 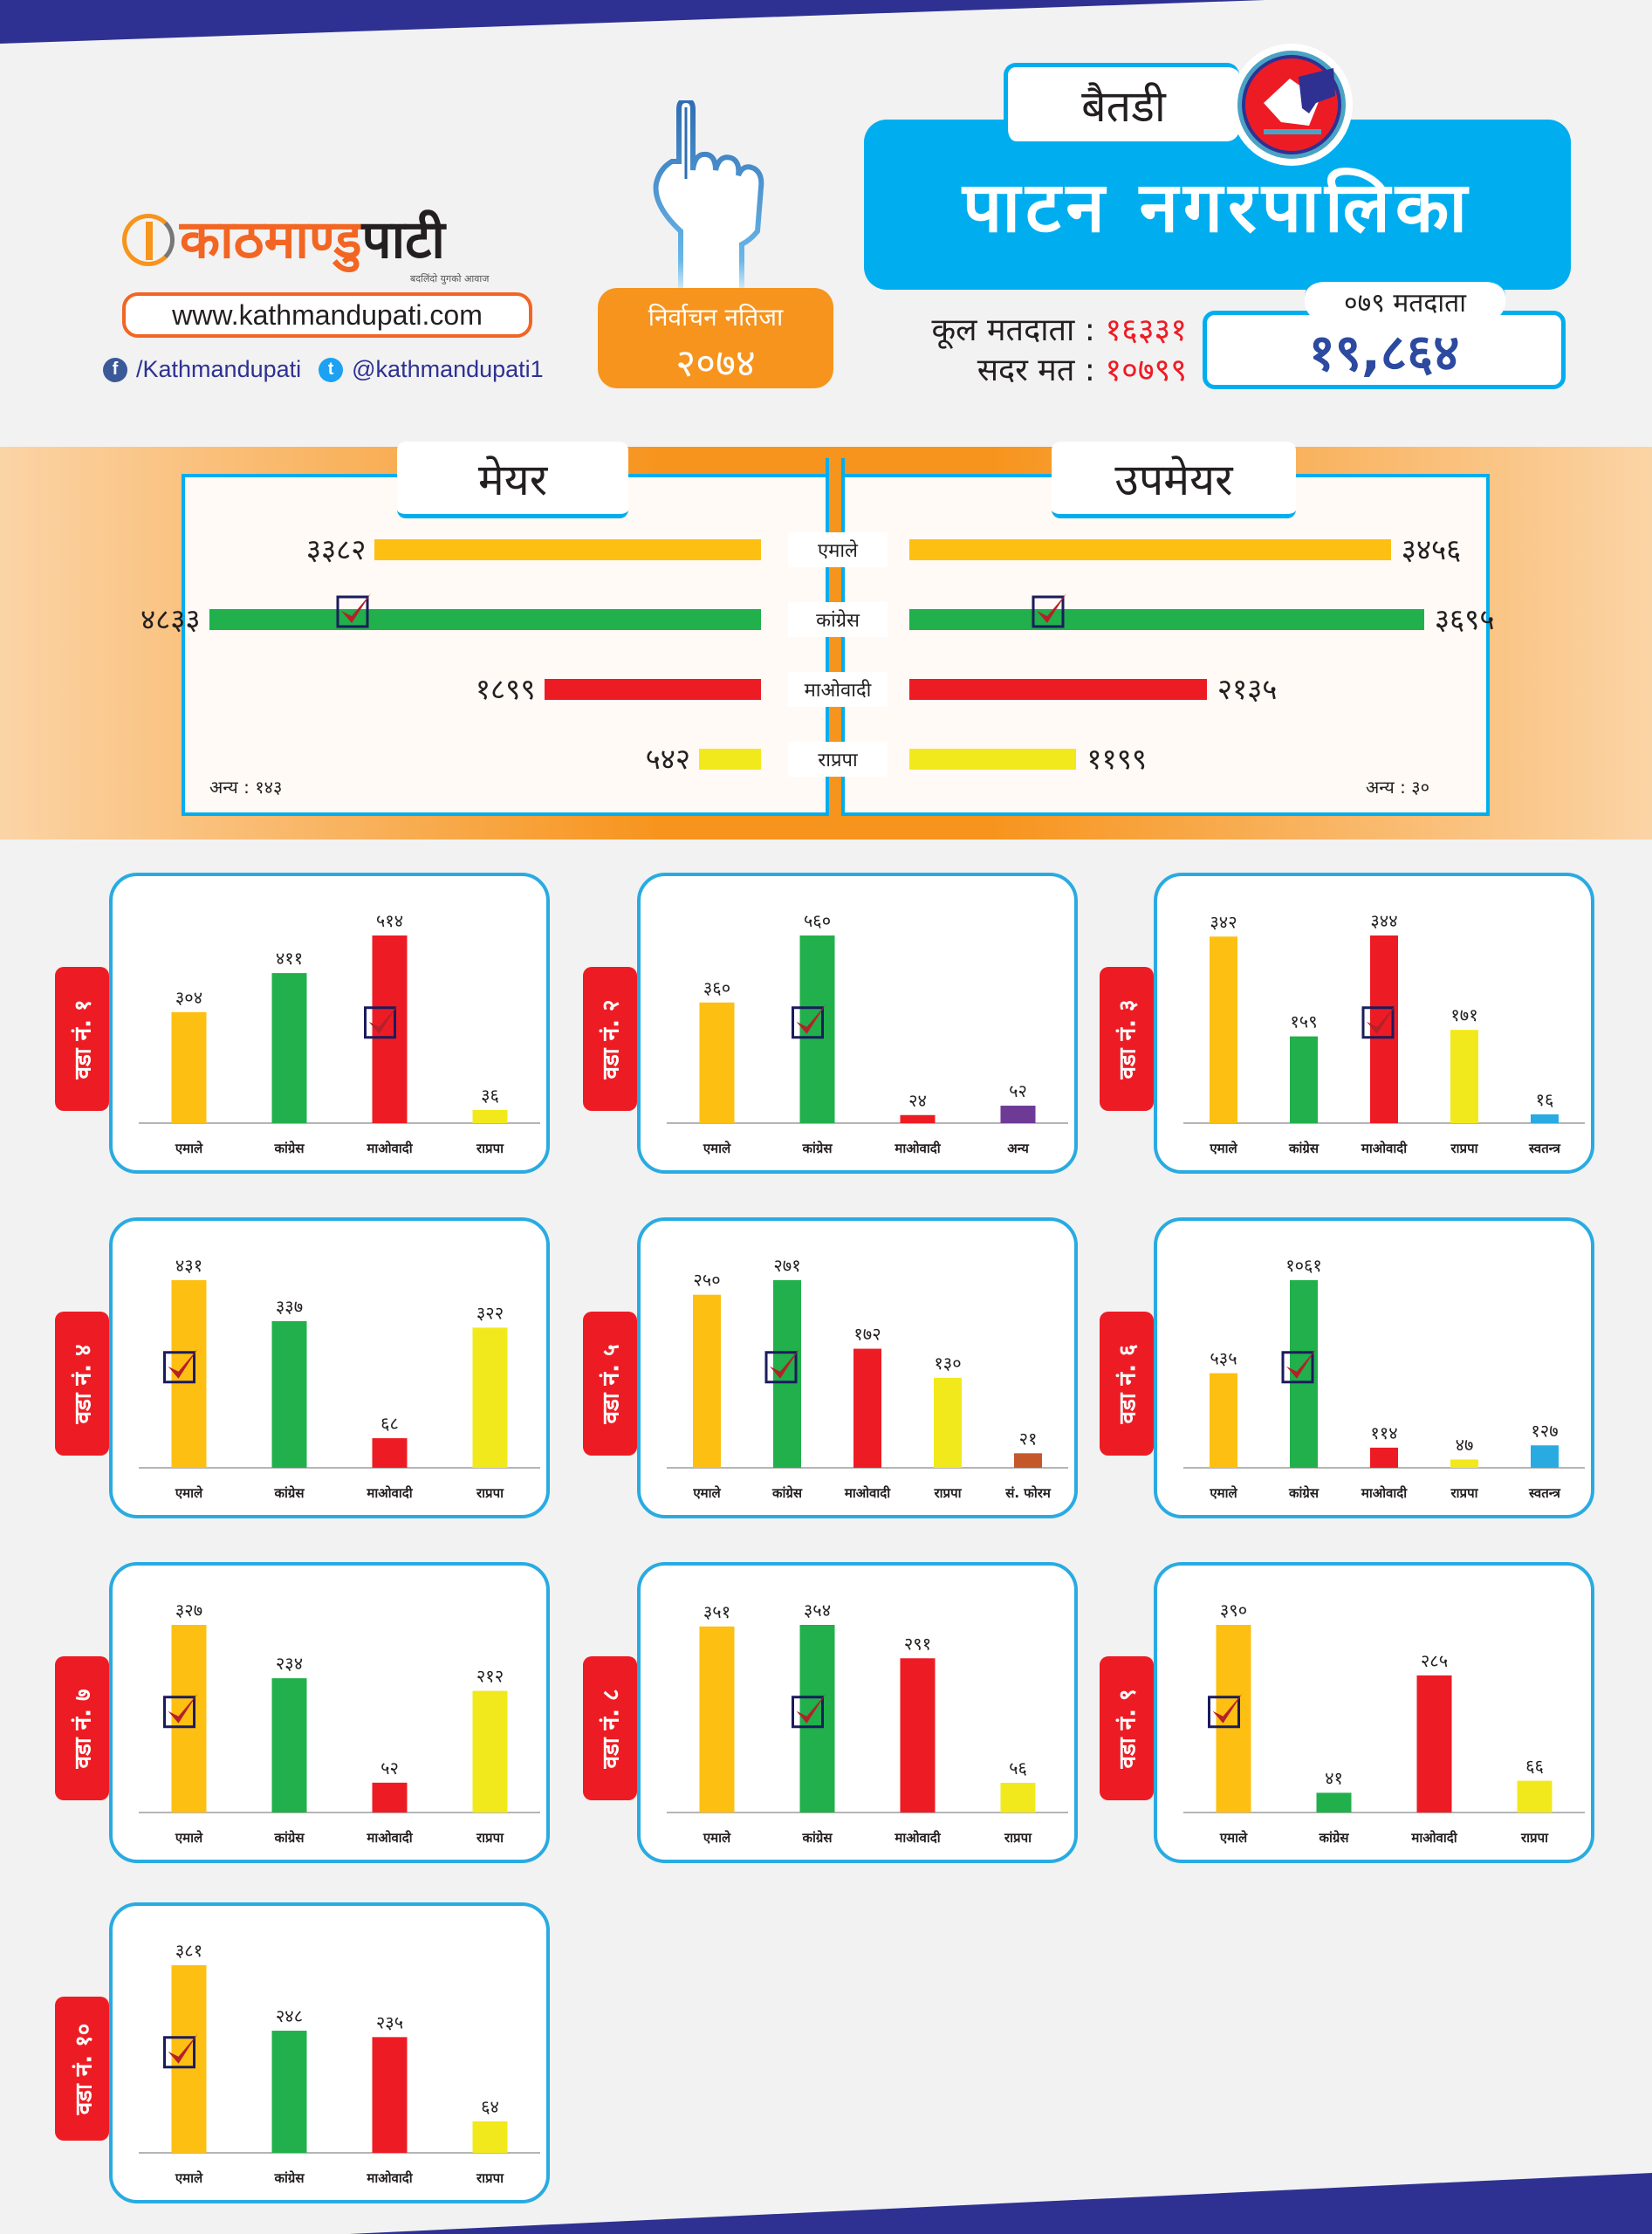 I want to click on ward-bar-value: २७१, so click(x=786, y=1265).